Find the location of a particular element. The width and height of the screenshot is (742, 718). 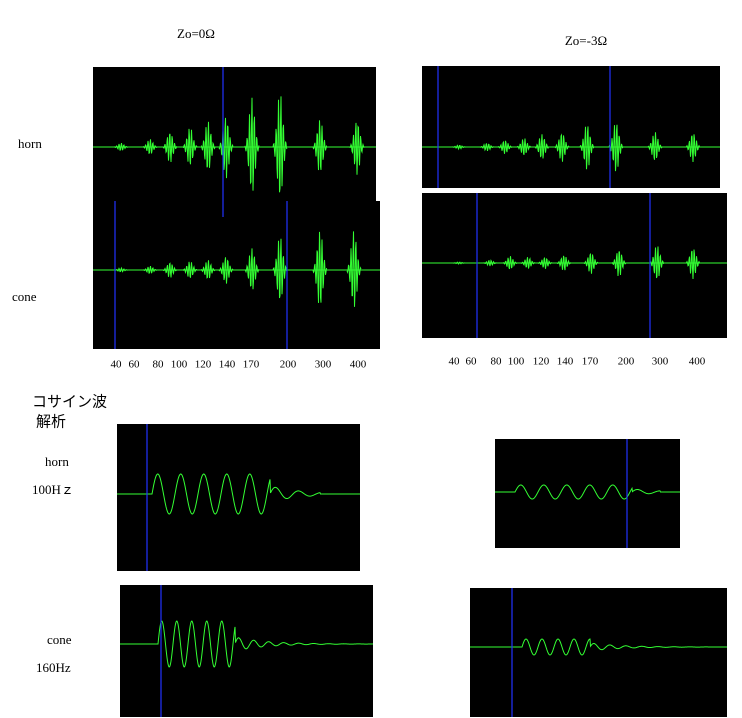

header: Zo=0Ω is located at coordinates (196, 33).